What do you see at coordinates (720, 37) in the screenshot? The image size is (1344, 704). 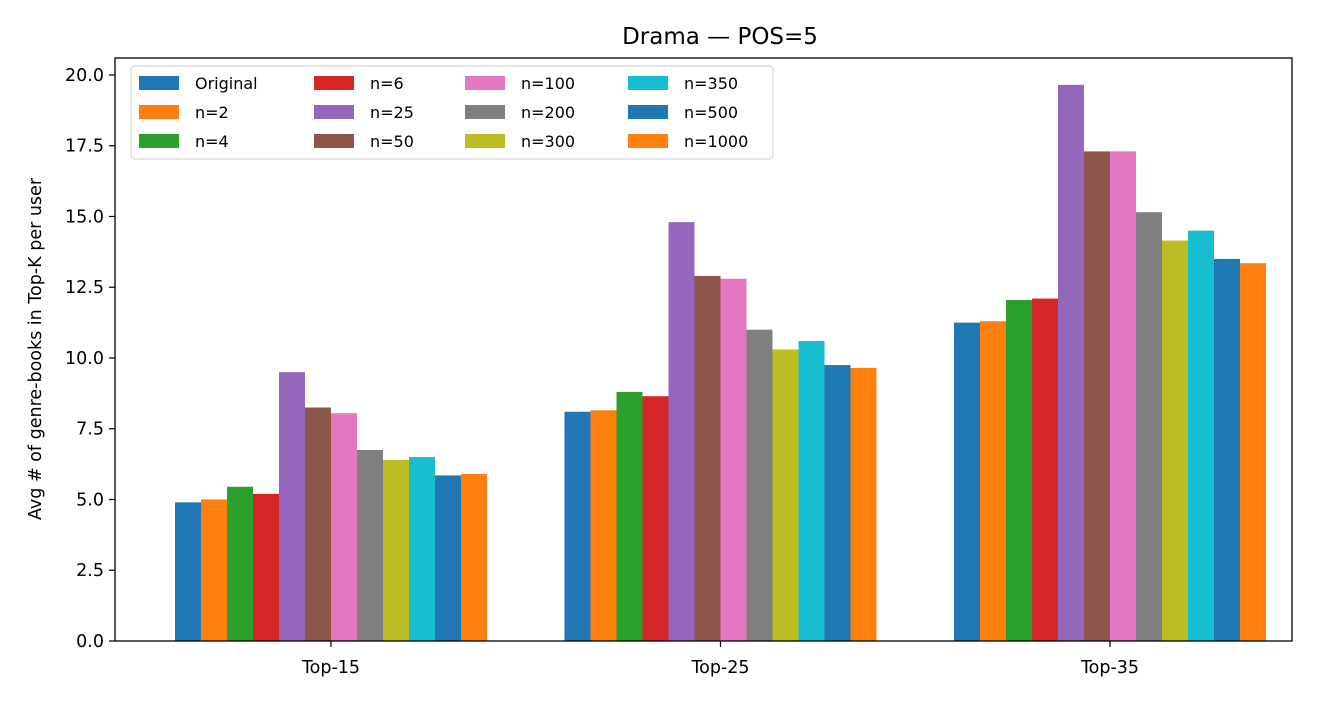 I see `chart-title: Drama — POS=5` at bounding box center [720, 37].